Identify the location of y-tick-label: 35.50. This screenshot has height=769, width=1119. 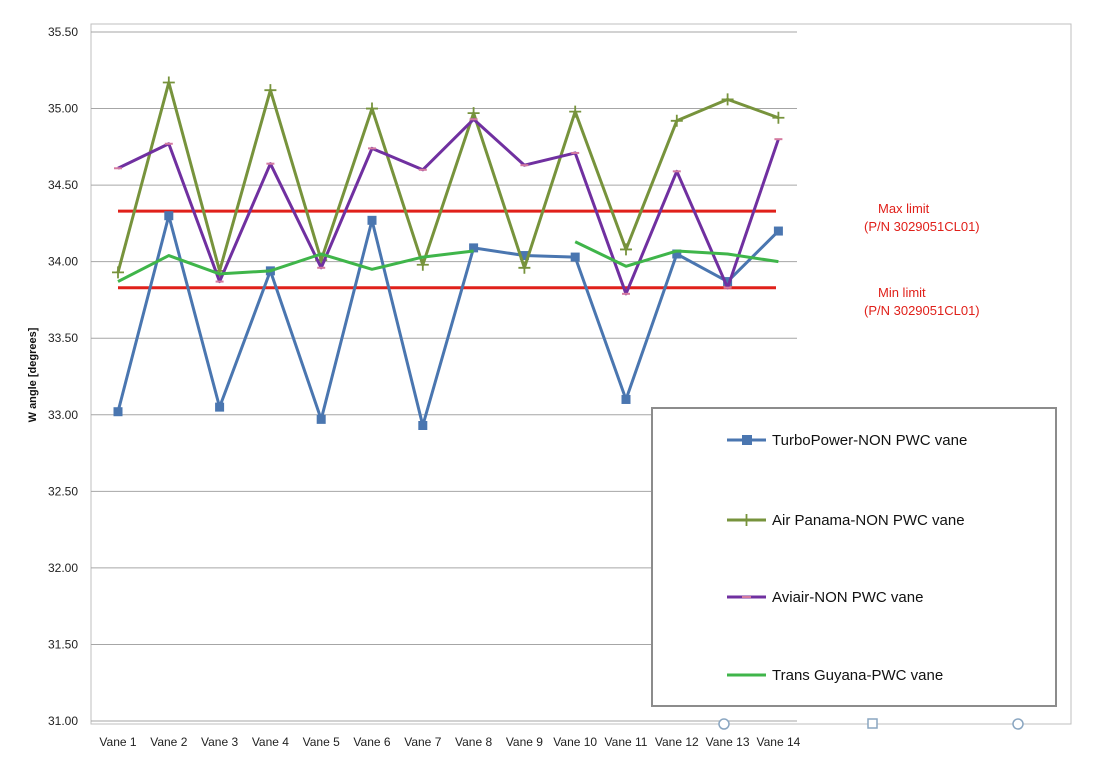
(63, 32).